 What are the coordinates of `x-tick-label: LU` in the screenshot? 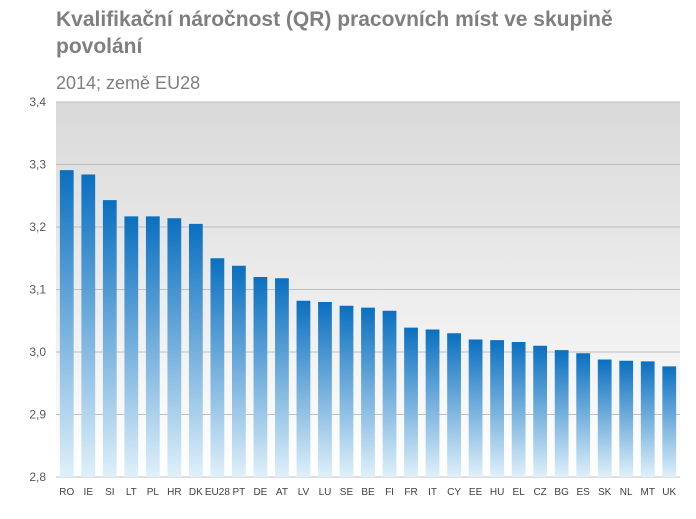 It's located at (325, 492).